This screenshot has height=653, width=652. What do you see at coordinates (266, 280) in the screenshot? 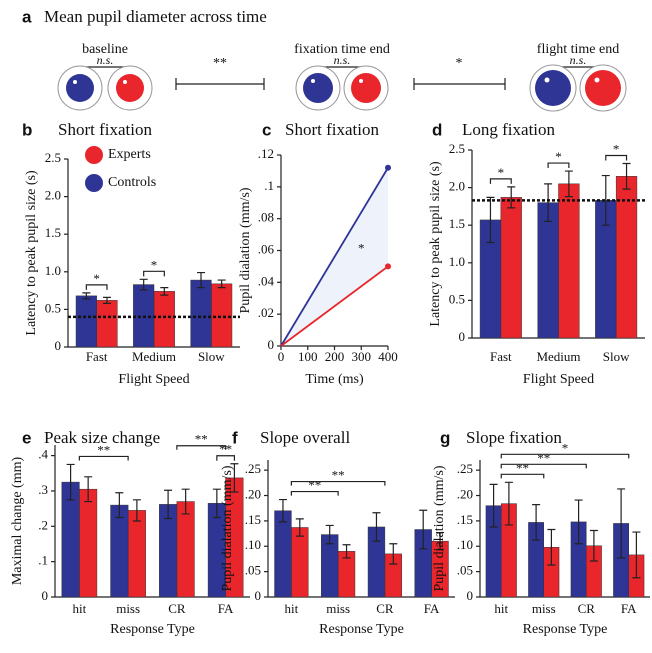
I see `y-tick-label: .04` at bounding box center [266, 280].